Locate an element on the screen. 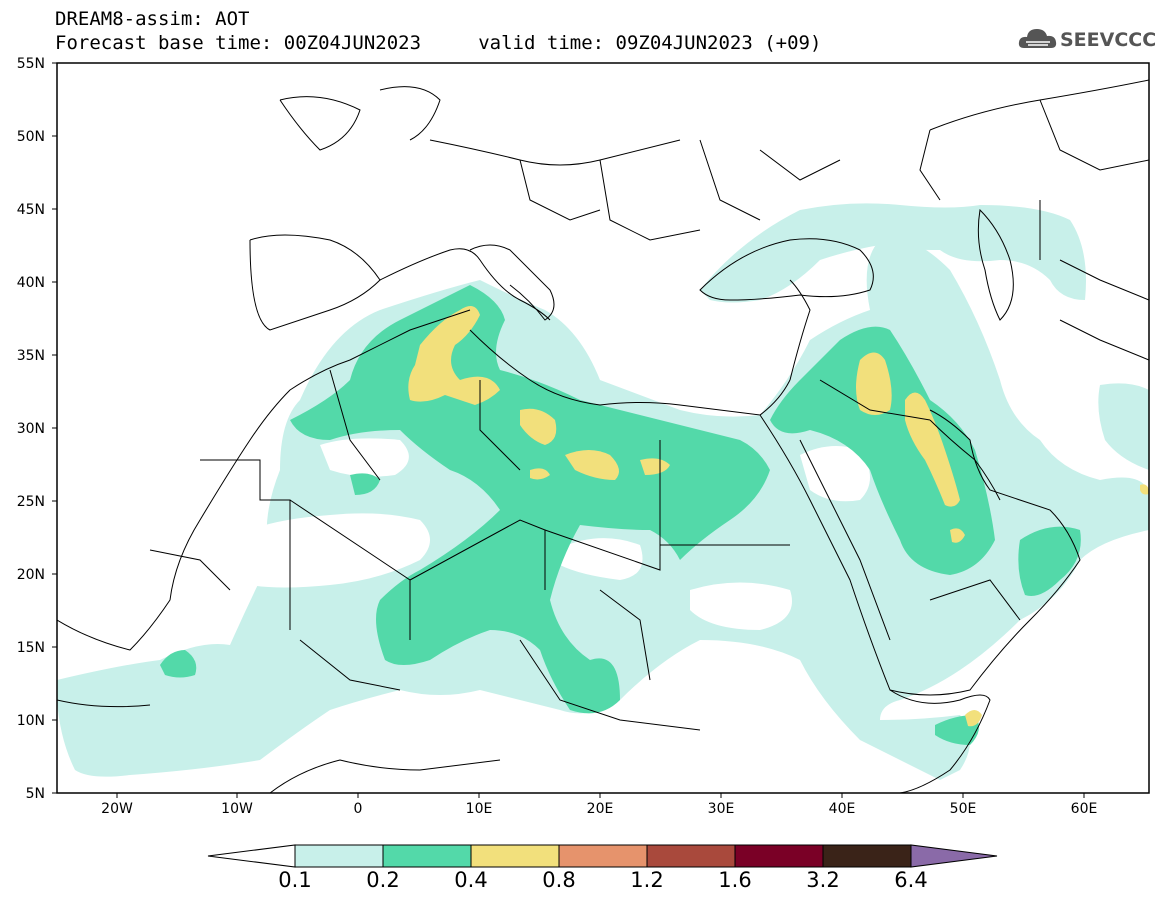 The width and height of the screenshot is (1165, 905). lat-label: 5N is located at coordinates (35, 794).